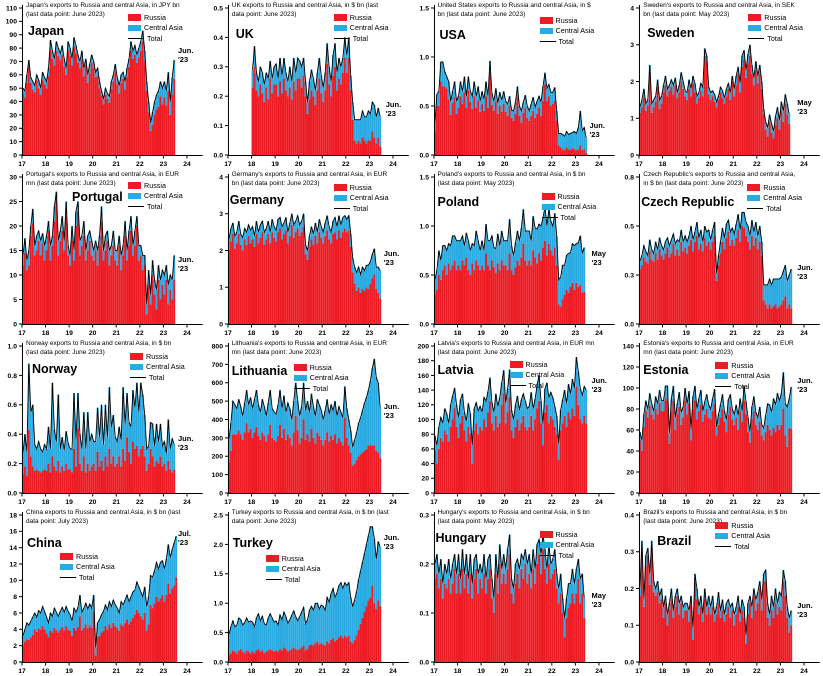  What do you see at coordinates (186, 55) in the screenshot?
I see `last-point-annotation: Jun. '23` at bounding box center [186, 55].